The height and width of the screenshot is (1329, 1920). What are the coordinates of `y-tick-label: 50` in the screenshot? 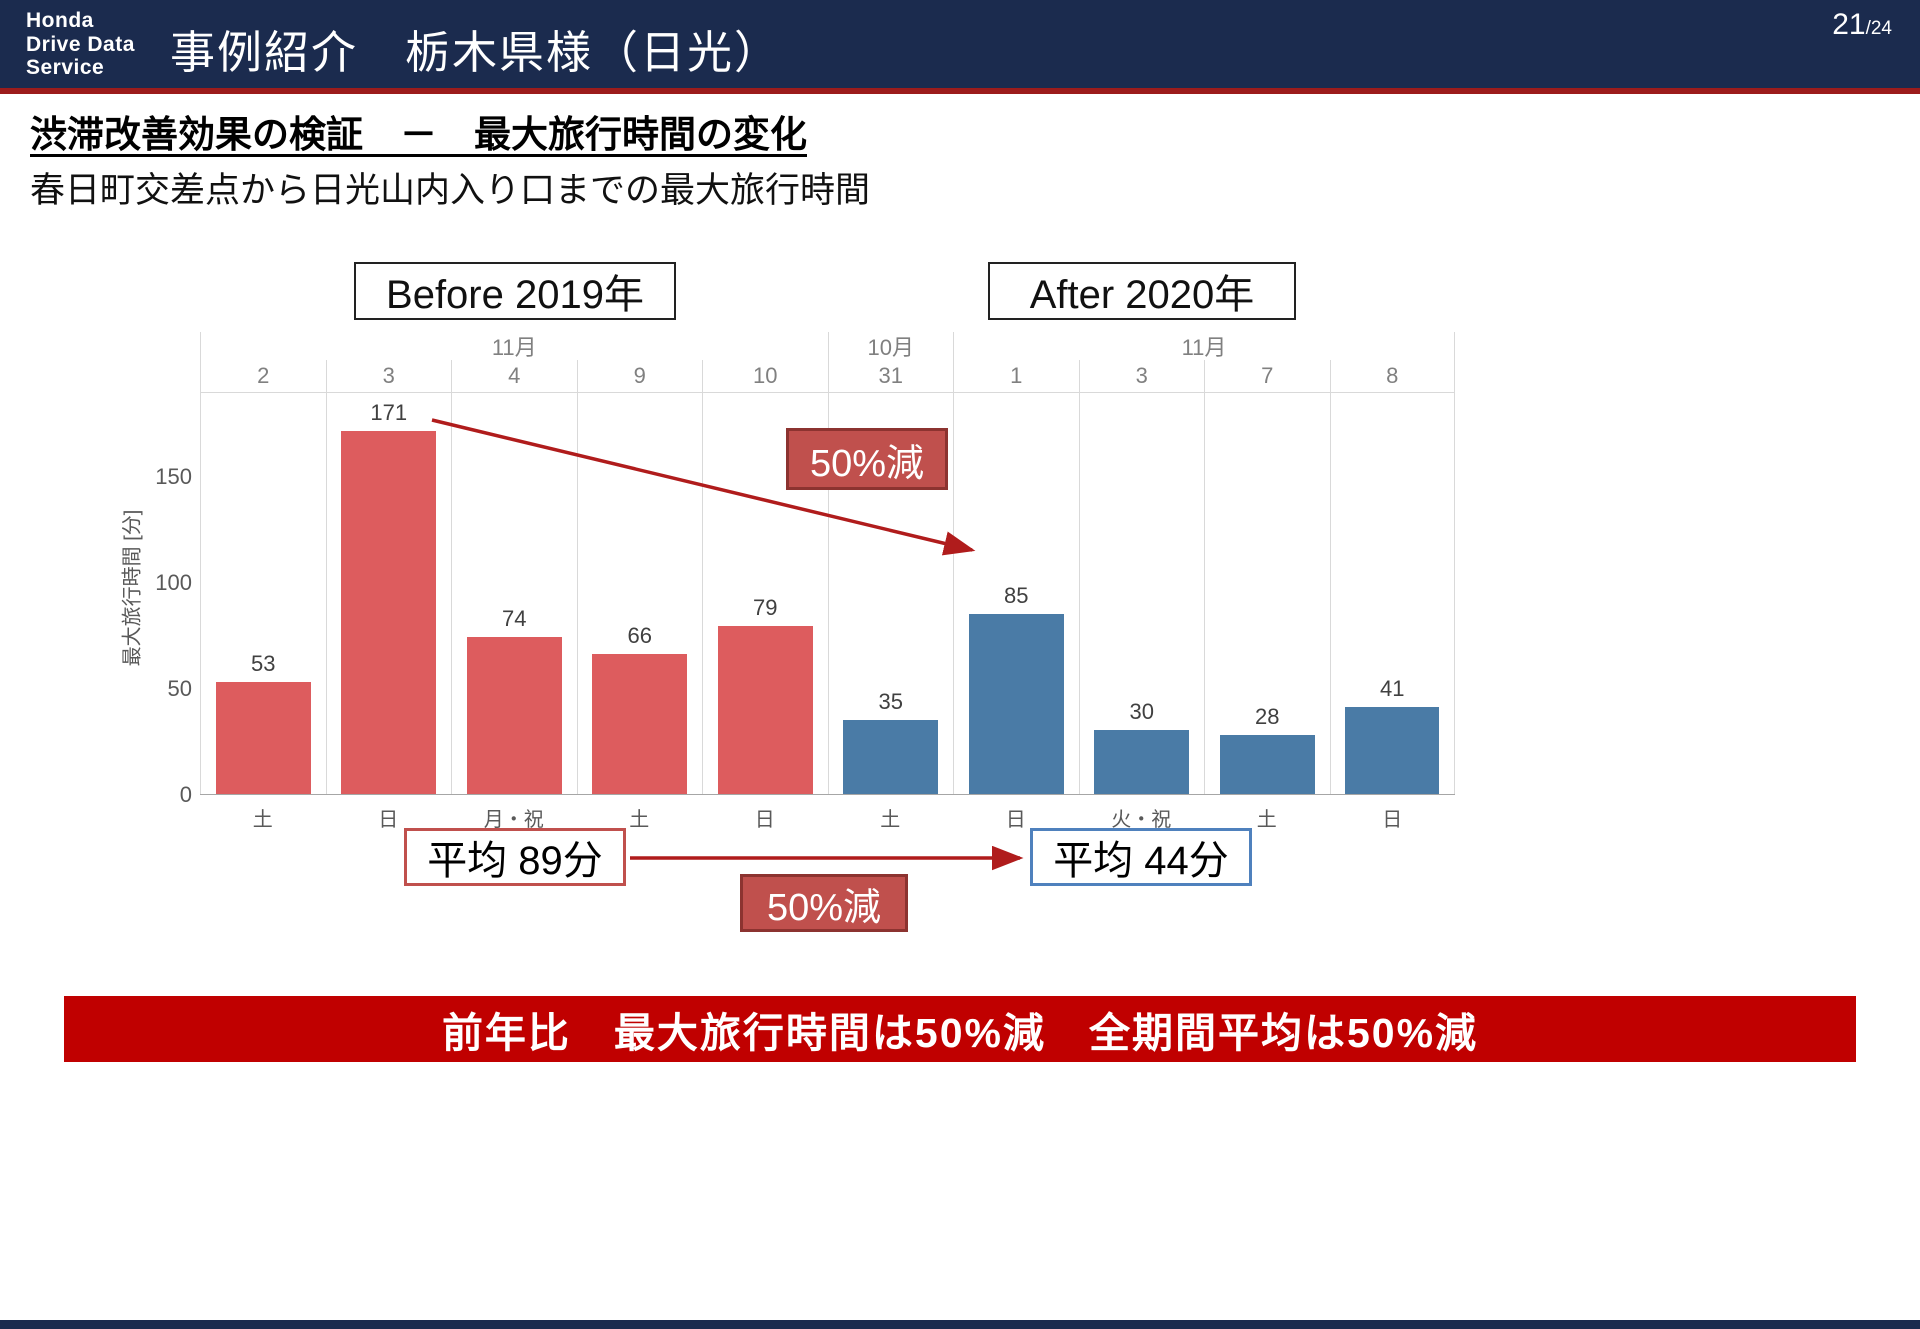 It's located at (179, 688).